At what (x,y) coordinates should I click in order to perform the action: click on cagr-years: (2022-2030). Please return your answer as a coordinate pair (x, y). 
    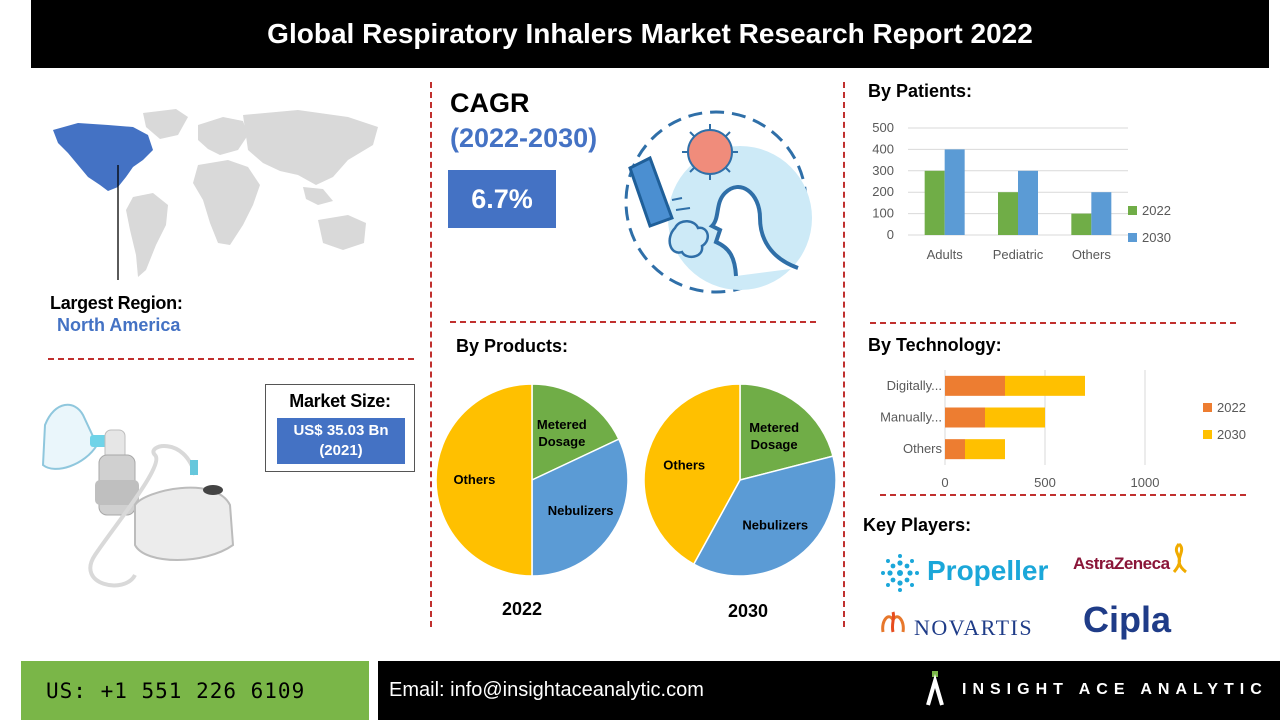
    Looking at the image, I should click on (524, 138).